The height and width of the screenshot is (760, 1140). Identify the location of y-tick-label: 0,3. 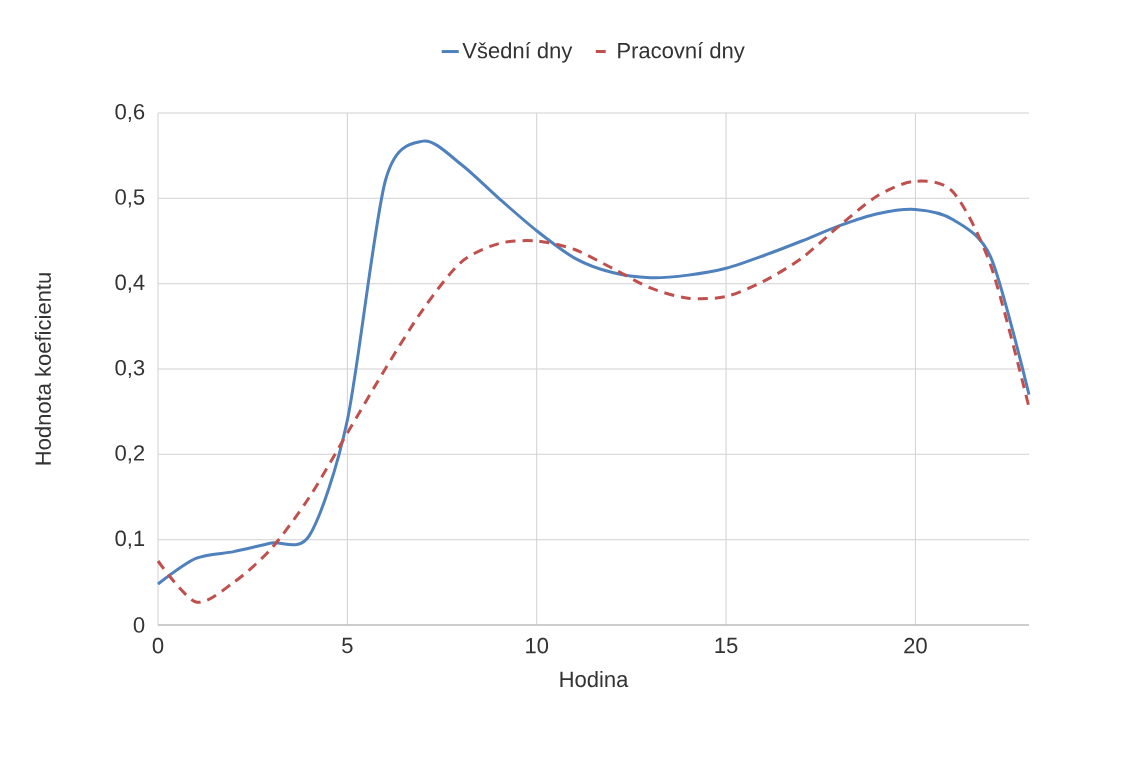
(130, 369).